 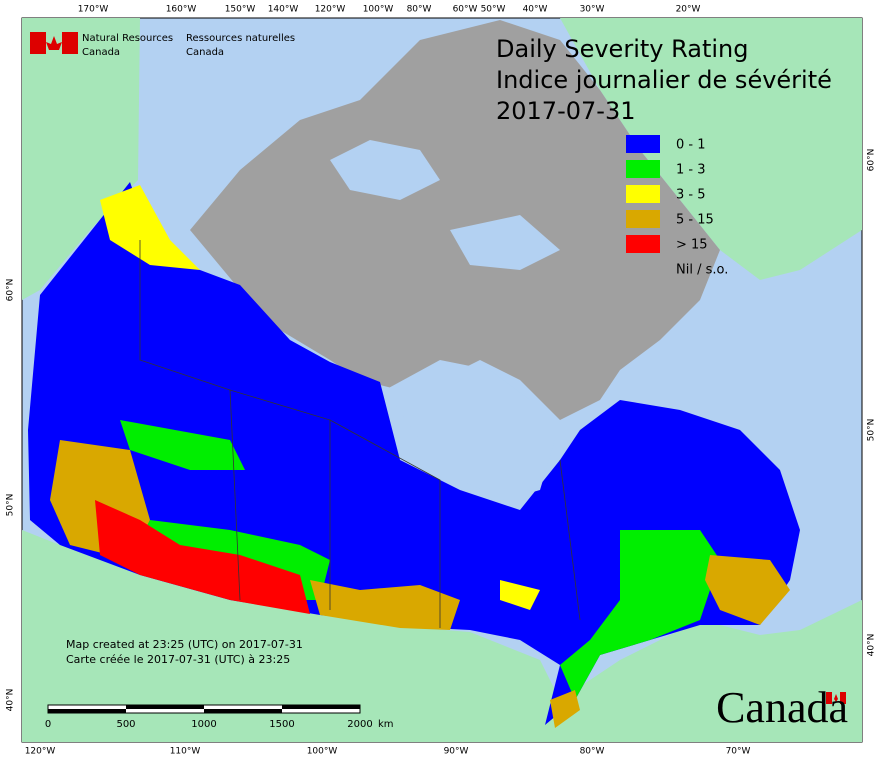 I want to click on graticule-label: 160°W, so click(x=181, y=10).